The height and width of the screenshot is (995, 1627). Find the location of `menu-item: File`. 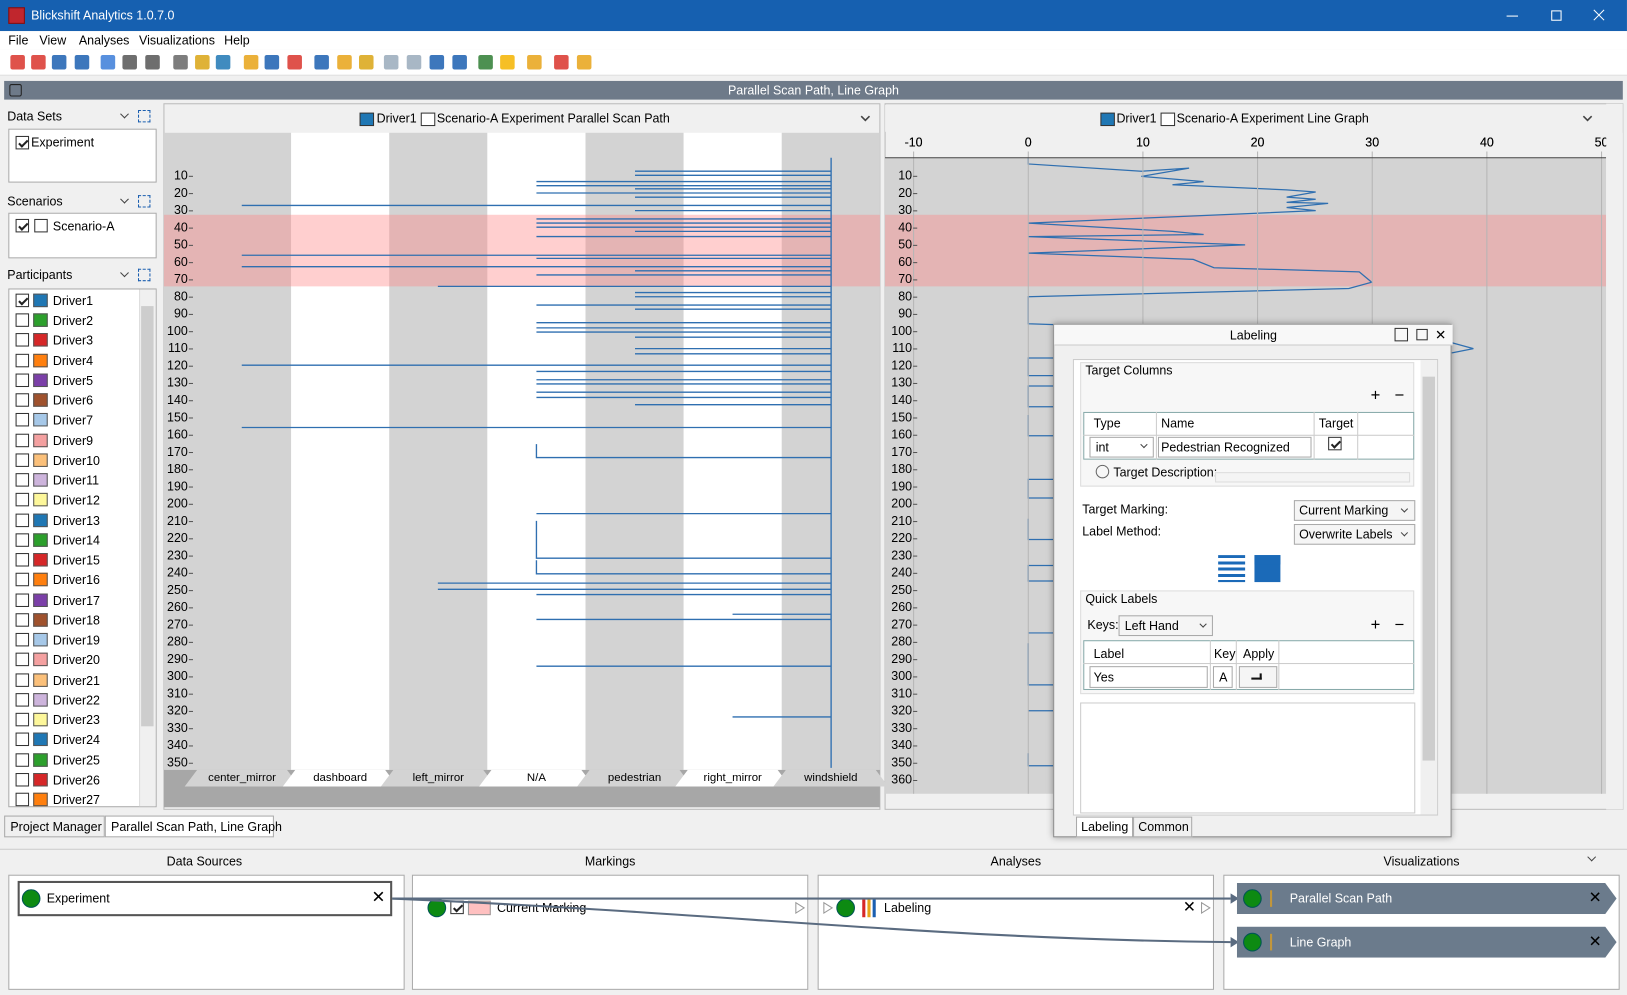

menu-item: File is located at coordinates (18, 40).